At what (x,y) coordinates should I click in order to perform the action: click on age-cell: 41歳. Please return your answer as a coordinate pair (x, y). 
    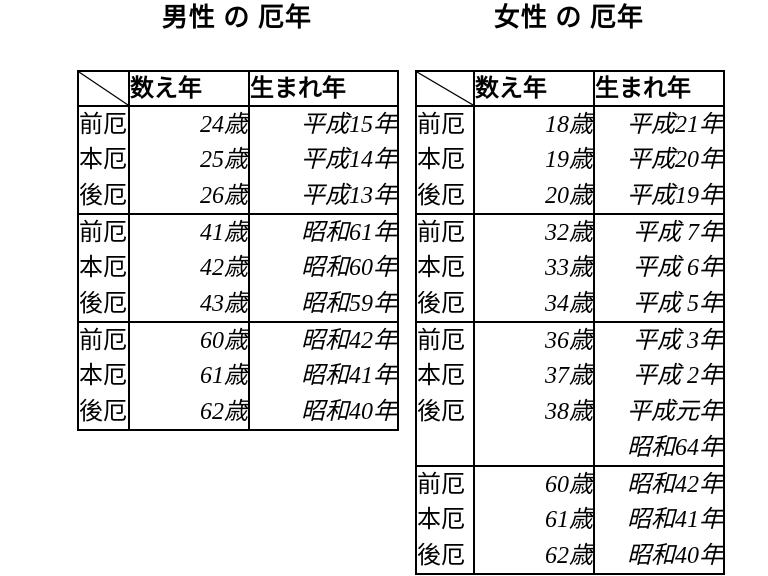
    Looking at the image, I should click on (189, 232).